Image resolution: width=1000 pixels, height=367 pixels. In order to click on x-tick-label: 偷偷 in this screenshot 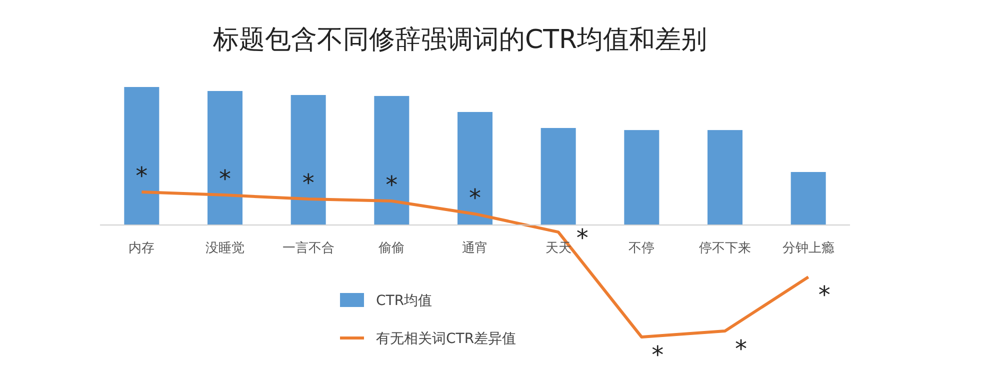, I will do `click(391, 248)`.